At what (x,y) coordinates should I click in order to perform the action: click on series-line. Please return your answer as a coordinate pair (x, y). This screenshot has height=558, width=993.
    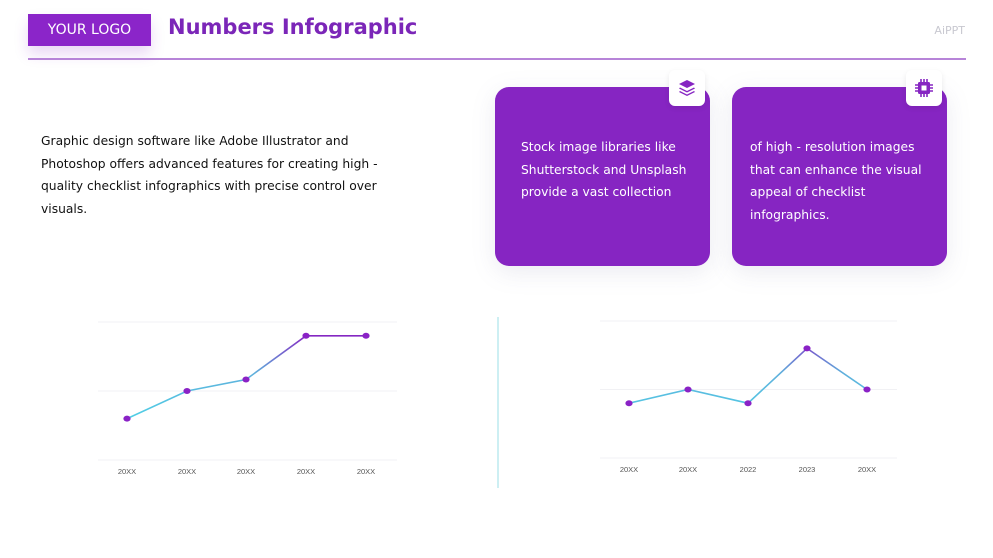
    Looking at the image, I should click on (748, 376).